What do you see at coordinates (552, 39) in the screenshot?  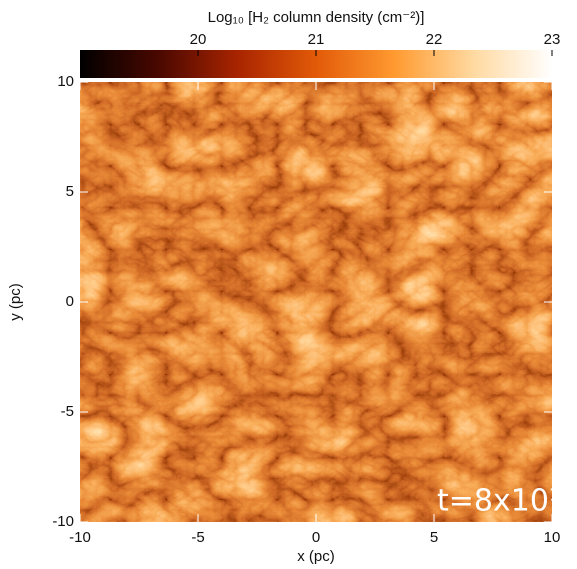 I see `colorbar-tick-label: 23` at bounding box center [552, 39].